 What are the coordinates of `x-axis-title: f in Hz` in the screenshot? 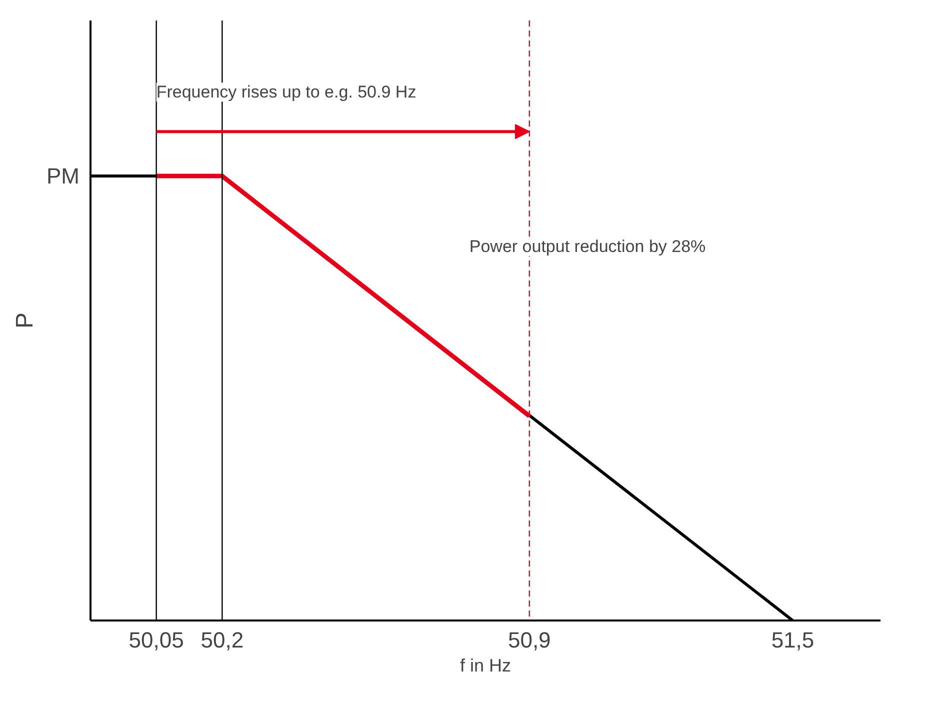 It's located at (486, 666).